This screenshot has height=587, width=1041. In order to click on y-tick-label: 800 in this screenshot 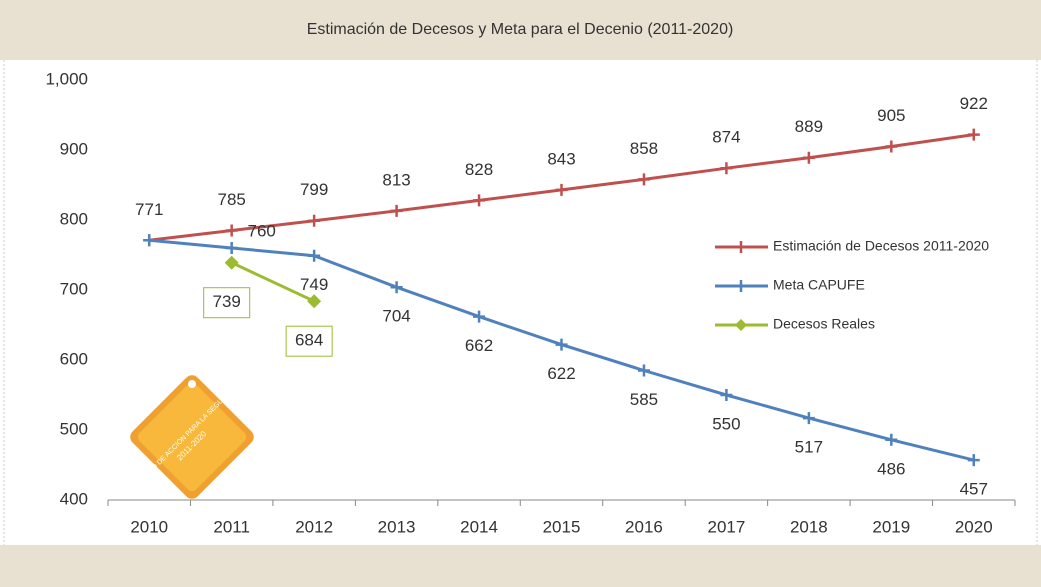, I will do `click(74, 218)`.